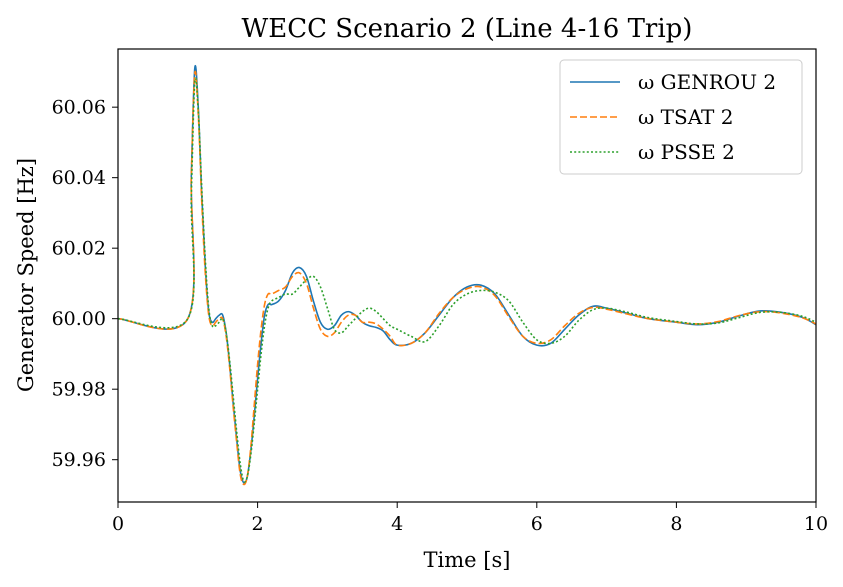 Image resolution: width=843 pixels, height=587 pixels. Describe the element at coordinates (79, 390) in the screenshot. I see `y-tick-label: 59.98` at that location.